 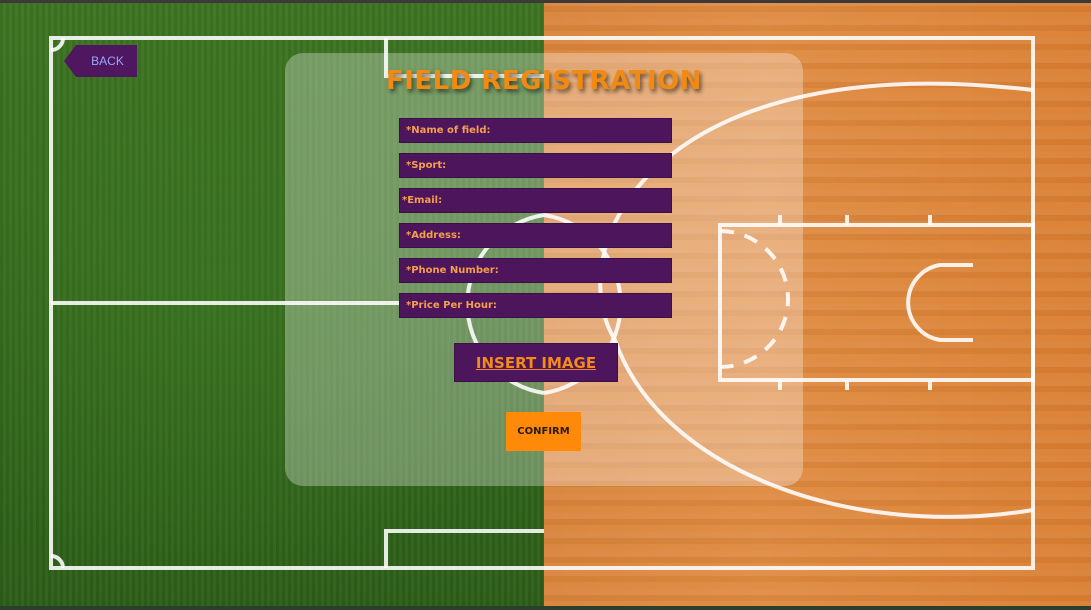 What do you see at coordinates (535, 165) in the screenshot?
I see `sport-input: *Sport:` at bounding box center [535, 165].